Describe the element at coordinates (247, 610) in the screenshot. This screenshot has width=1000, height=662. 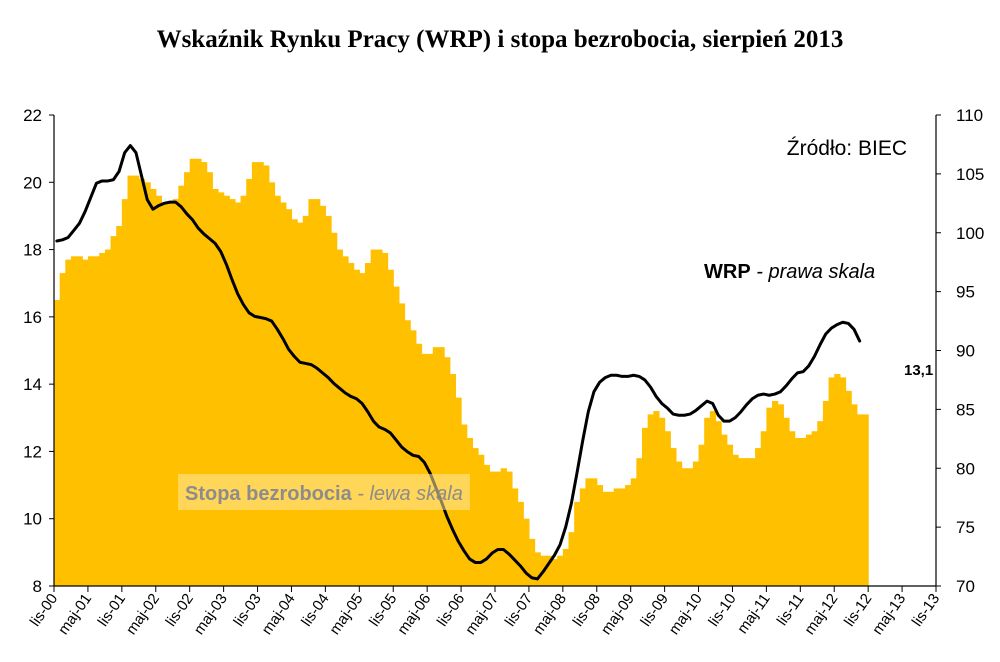
I see `x-tick-label: lis-03` at that location.